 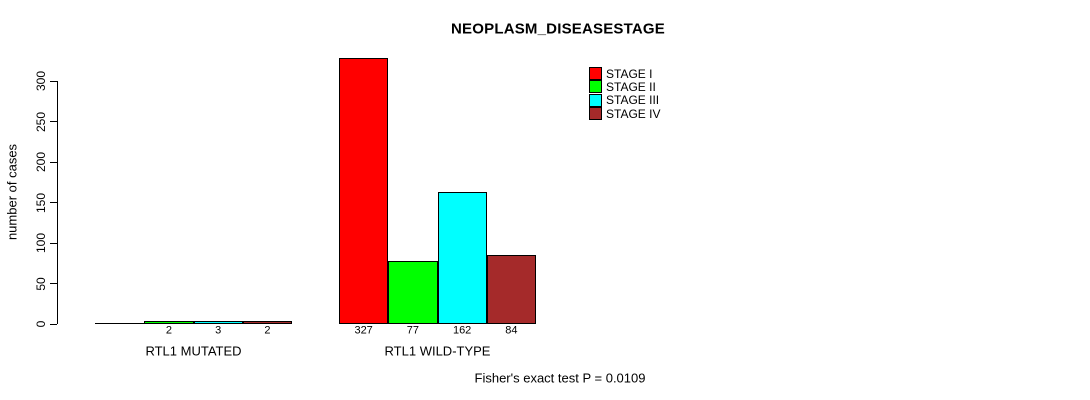 What do you see at coordinates (41, 243) in the screenshot?
I see `y-axis-tick-label: 100` at bounding box center [41, 243].